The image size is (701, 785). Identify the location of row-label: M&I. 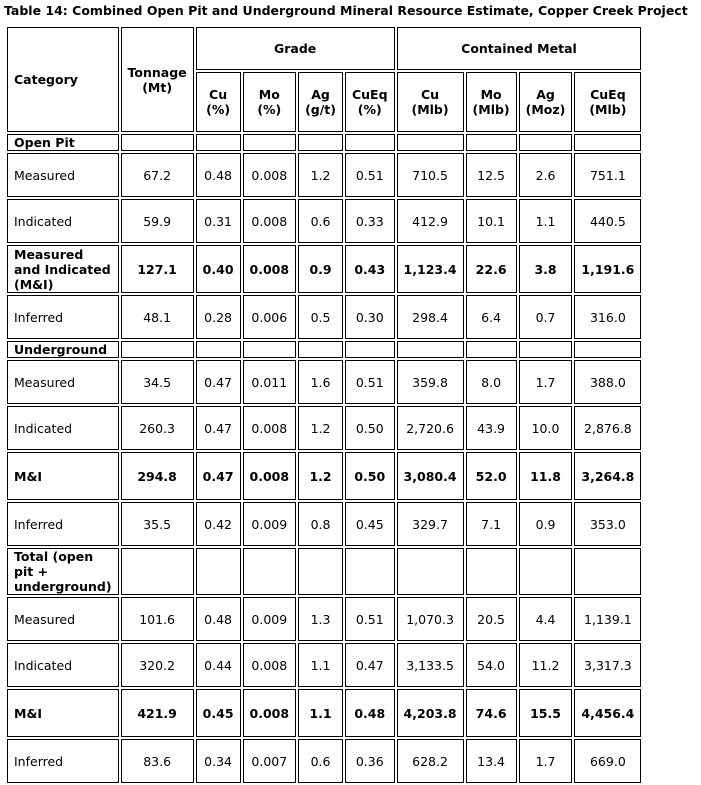
(63, 476).